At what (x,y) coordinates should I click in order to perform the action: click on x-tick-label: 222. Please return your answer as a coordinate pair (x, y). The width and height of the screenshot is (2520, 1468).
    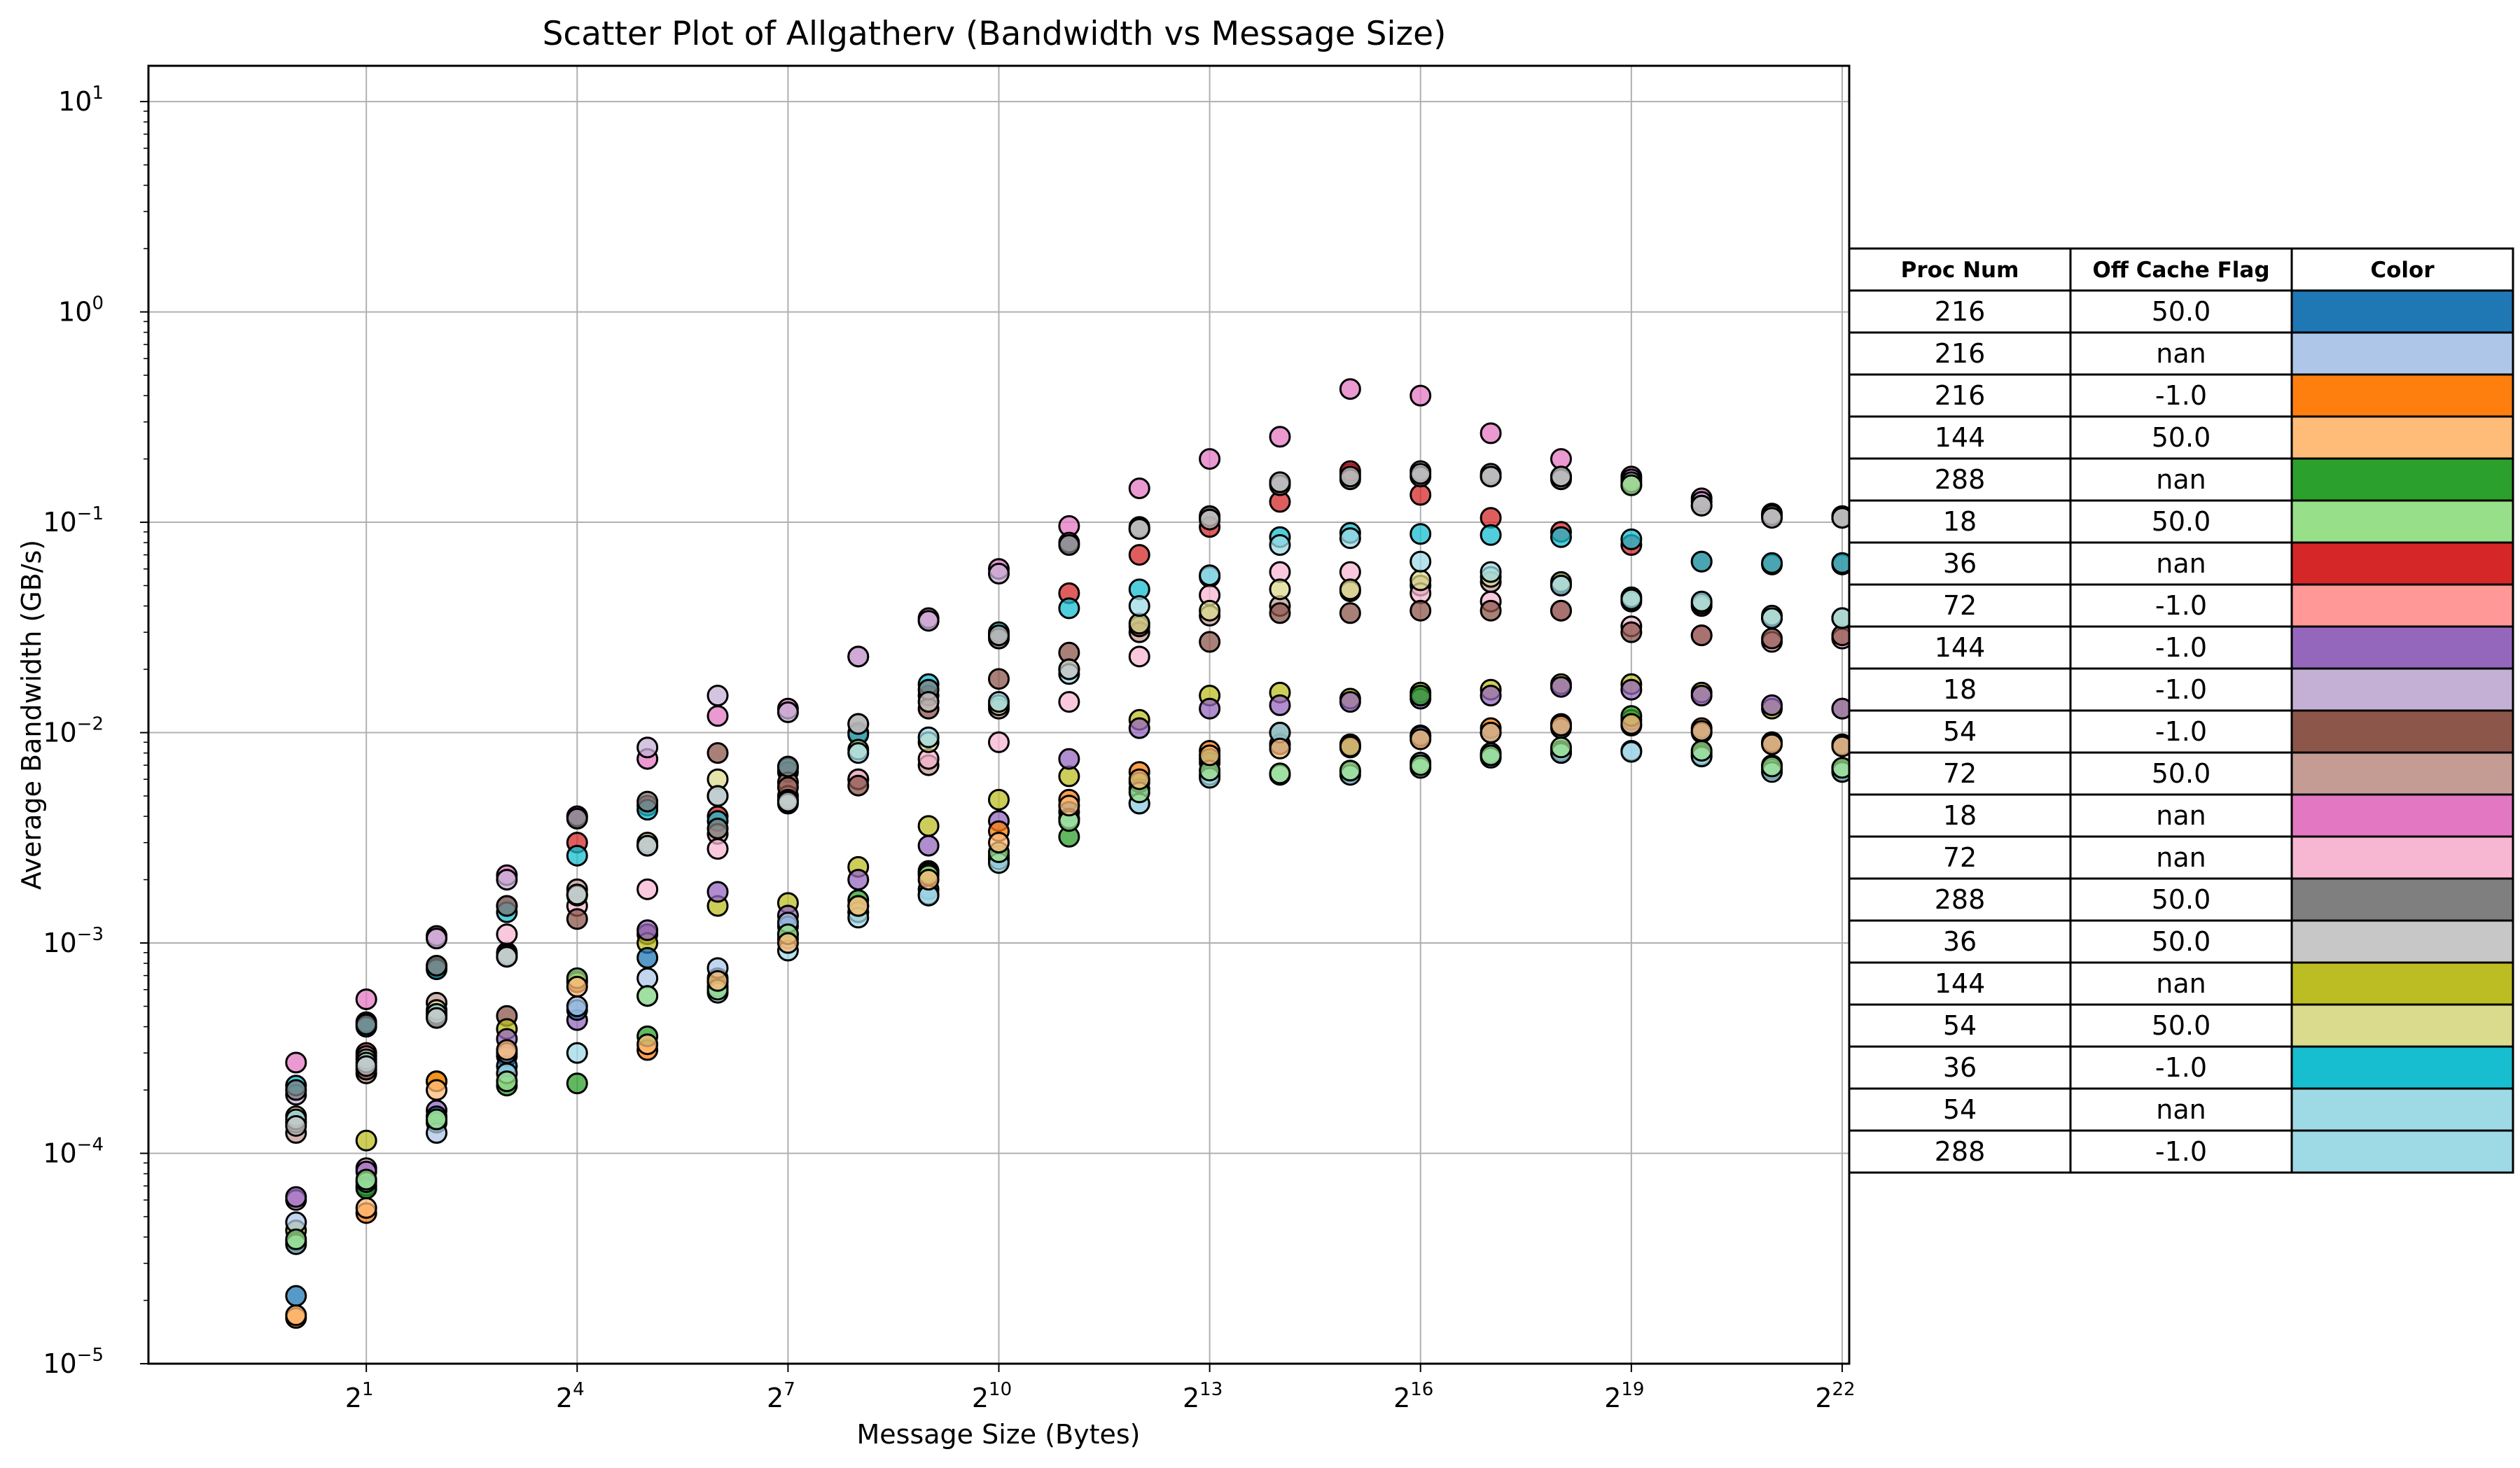
    Looking at the image, I should click on (1835, 1396).